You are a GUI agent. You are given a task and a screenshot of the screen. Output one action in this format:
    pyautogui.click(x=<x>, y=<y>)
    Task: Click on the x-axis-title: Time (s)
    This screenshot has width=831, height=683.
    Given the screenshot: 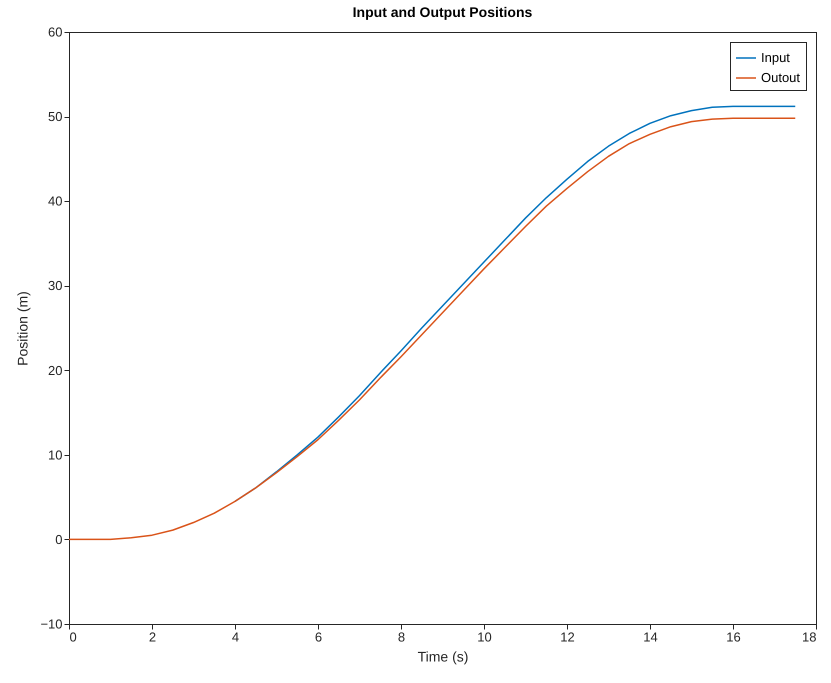 What is the action you would take?
    pyautogui.click(x=443, y=656)
    